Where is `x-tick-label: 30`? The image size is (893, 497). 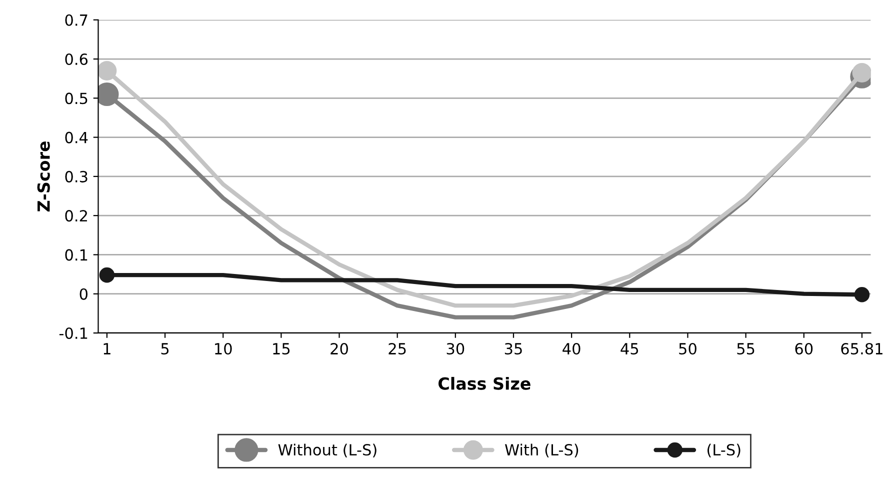 x-tick-label: 30 is located at coordinates (455, 348).